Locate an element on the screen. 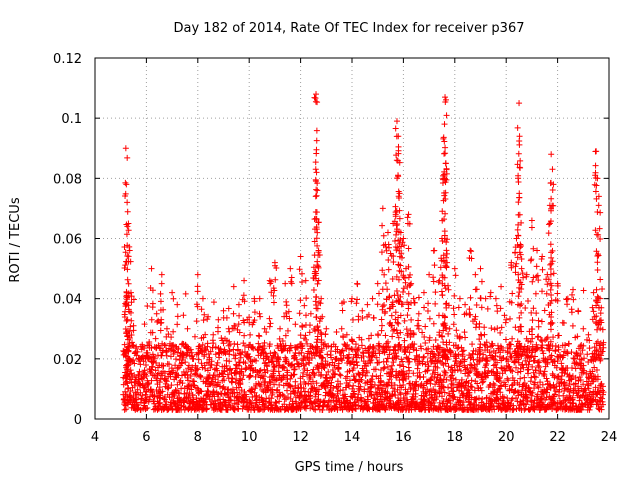 This screenshot has width=640, height=480. x-tick-label: 12 is located at coordinates (300, 437).